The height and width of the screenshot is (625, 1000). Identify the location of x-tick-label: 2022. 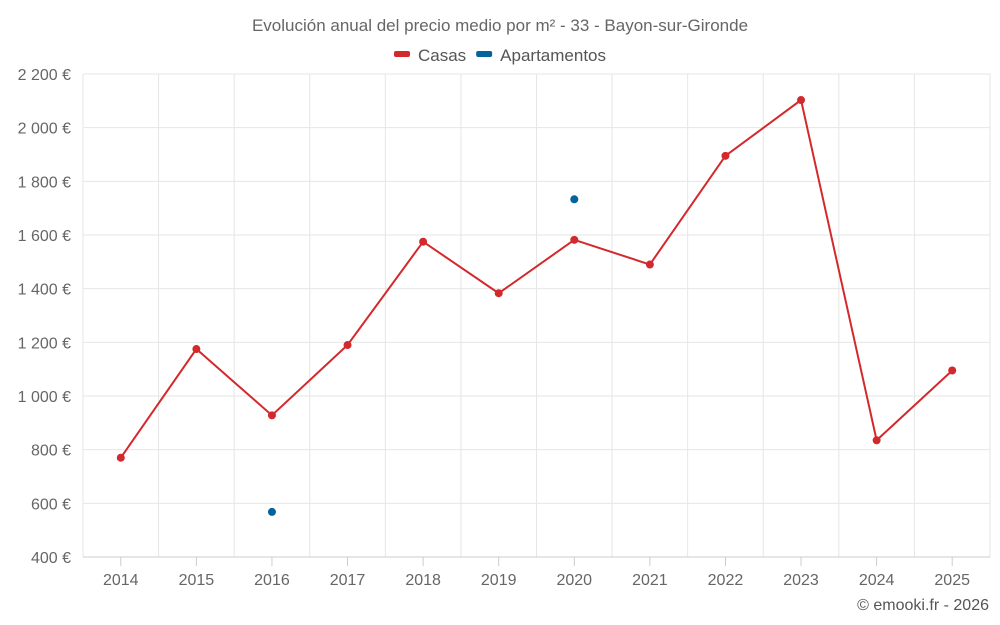
(726, 580).